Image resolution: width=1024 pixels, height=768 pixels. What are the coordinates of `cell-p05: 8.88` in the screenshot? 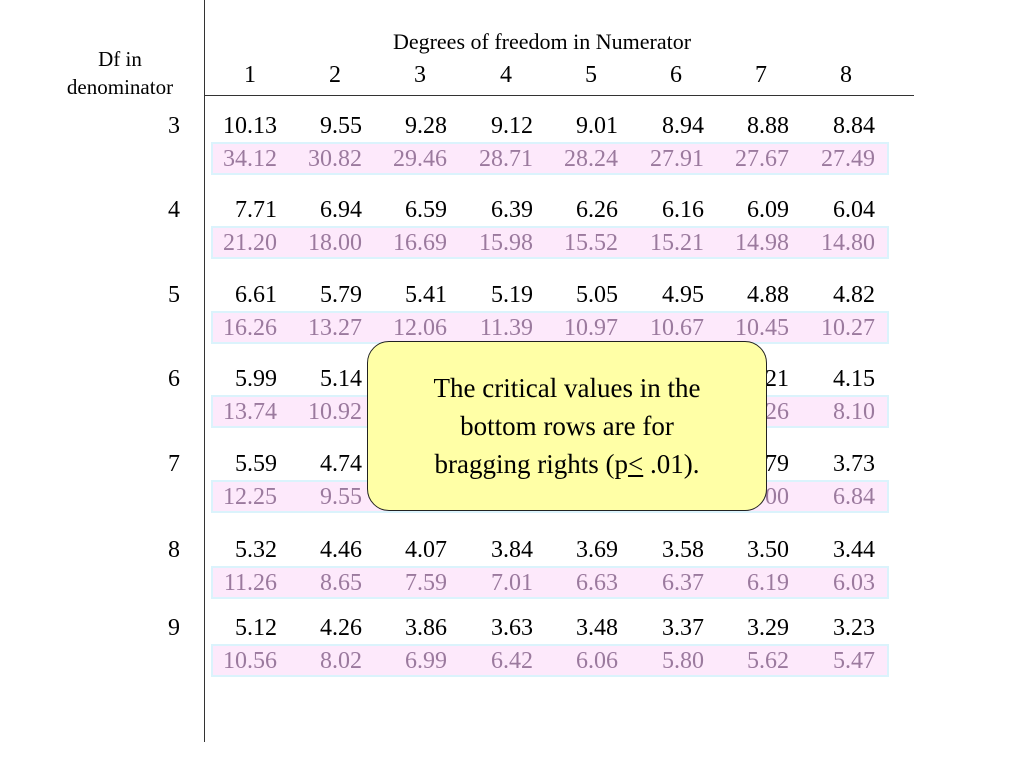 It's located at (768, 126).